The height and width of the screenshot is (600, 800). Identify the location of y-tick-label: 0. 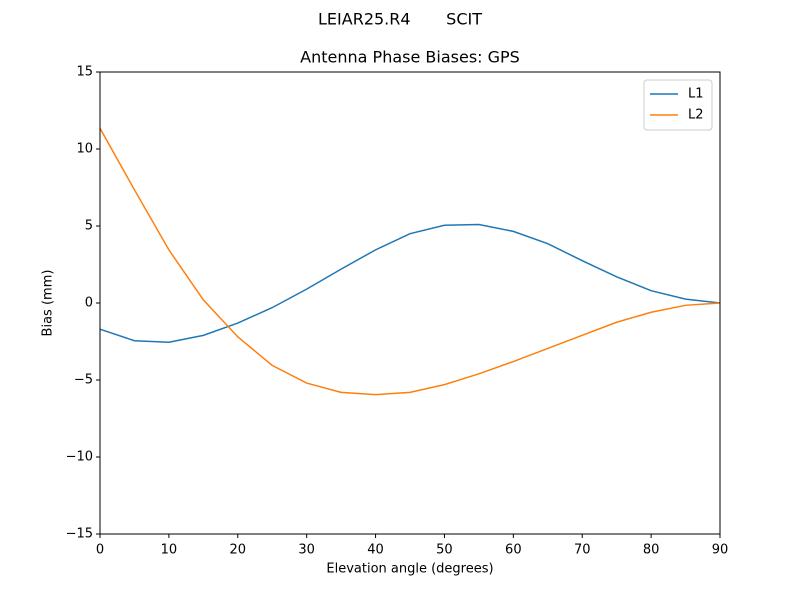
(89, 303).